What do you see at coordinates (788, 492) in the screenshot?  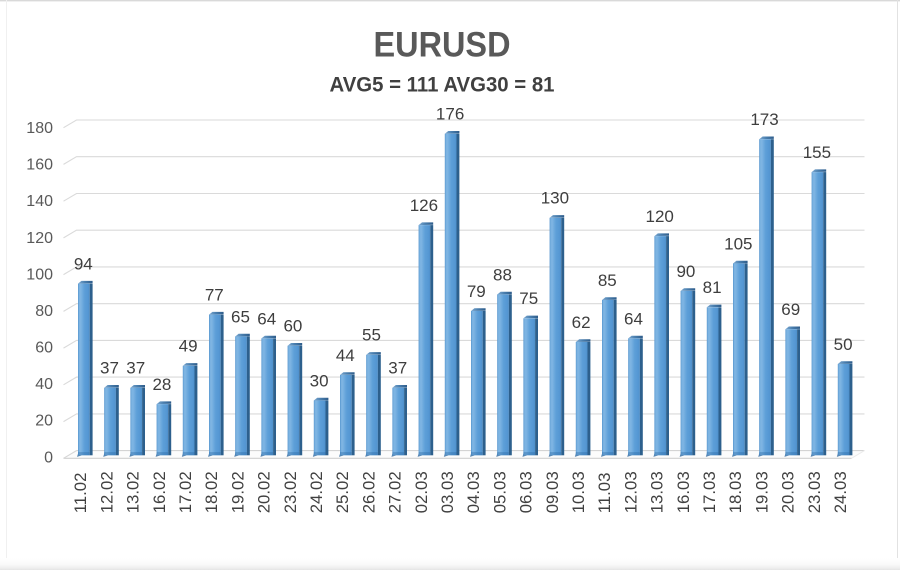 I see `svg-text: 20.03` at bounding box center [788, 492].